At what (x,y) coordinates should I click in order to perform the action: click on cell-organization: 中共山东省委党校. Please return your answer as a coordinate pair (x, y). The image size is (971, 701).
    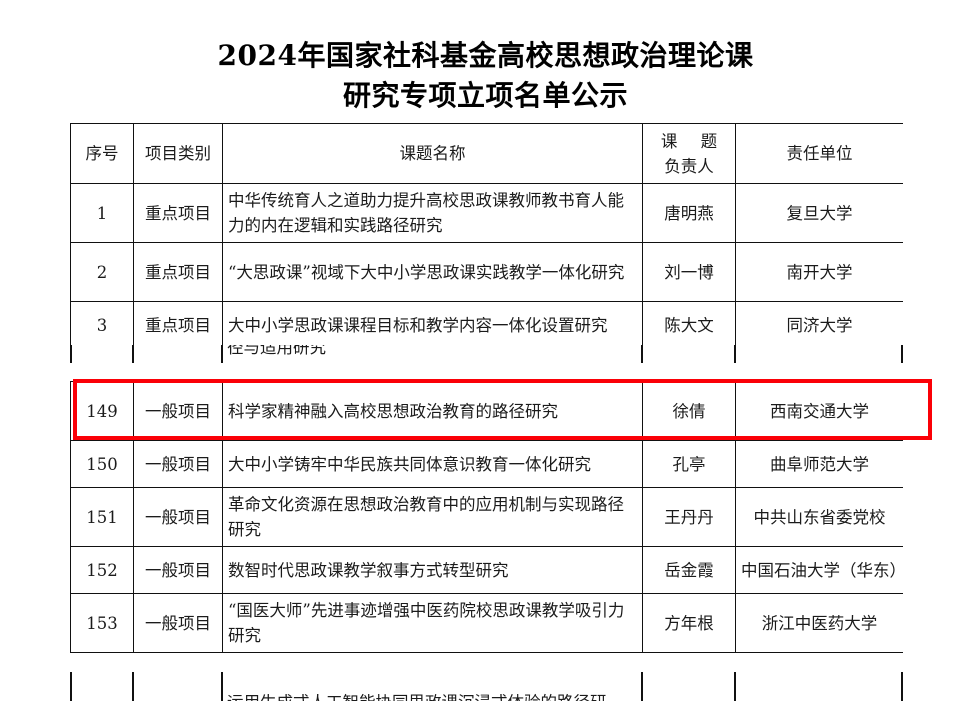
    Looking at the image, I should click on (819, 517).